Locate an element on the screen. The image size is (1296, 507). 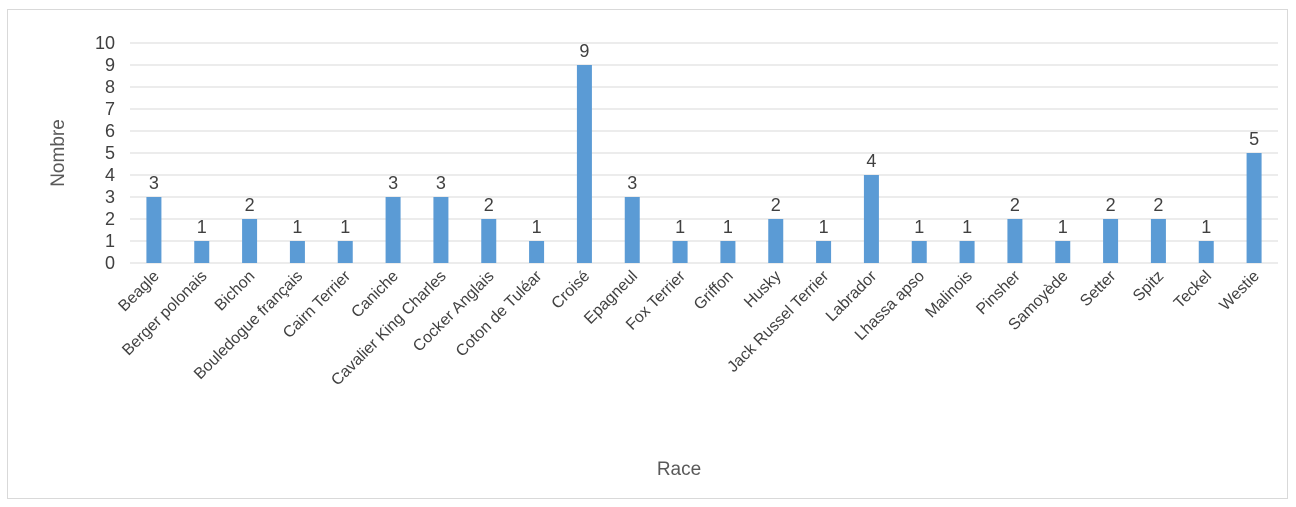
x-tick-label: Griffon is located at coordinates (714, 291).